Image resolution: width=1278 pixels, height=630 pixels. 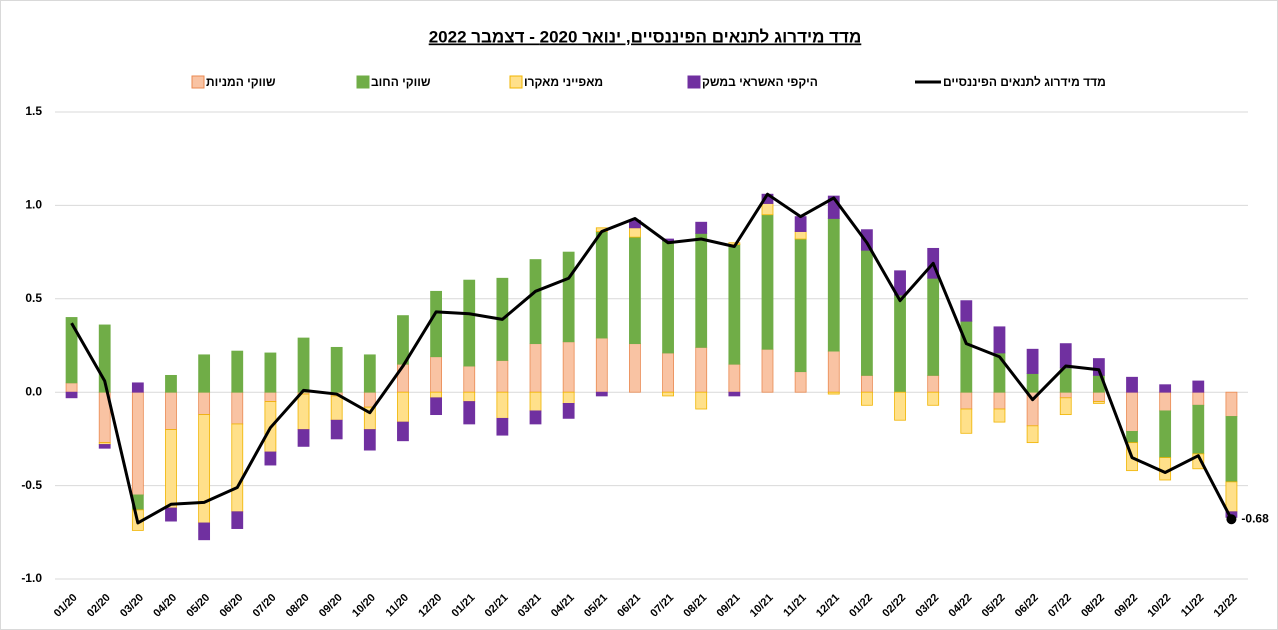 I want to click on y-tick-label: 0.5, so click(x=33, y=298).